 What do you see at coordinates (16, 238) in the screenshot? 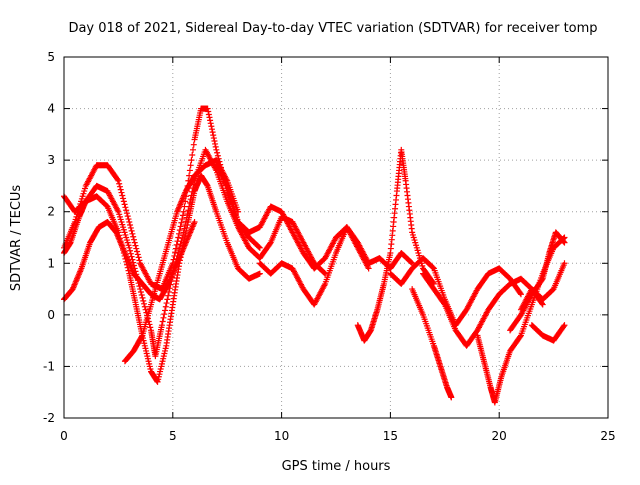
I see `y-axis-label: SDTVAR / TECUs` at bounding box center [16, 238].